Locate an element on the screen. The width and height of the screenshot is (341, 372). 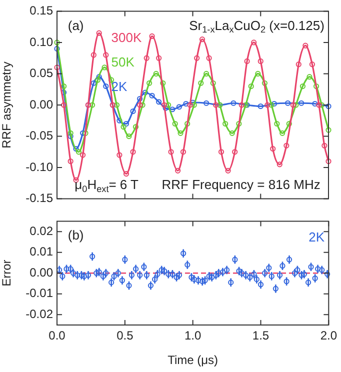
y-tick-label: -0.05 is located at coordinates (40, 135).